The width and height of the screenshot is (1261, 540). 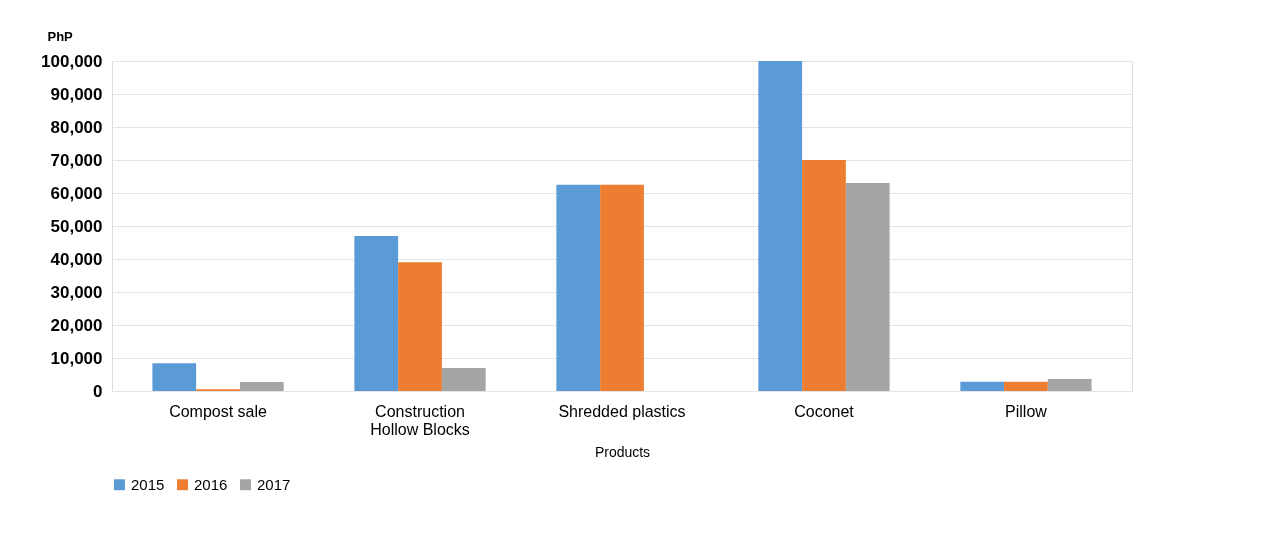 What do you see at coordinates (76, 160) in the screenshot?
I see `y-tick-label: 70,000` at bounding box center [76, 160].